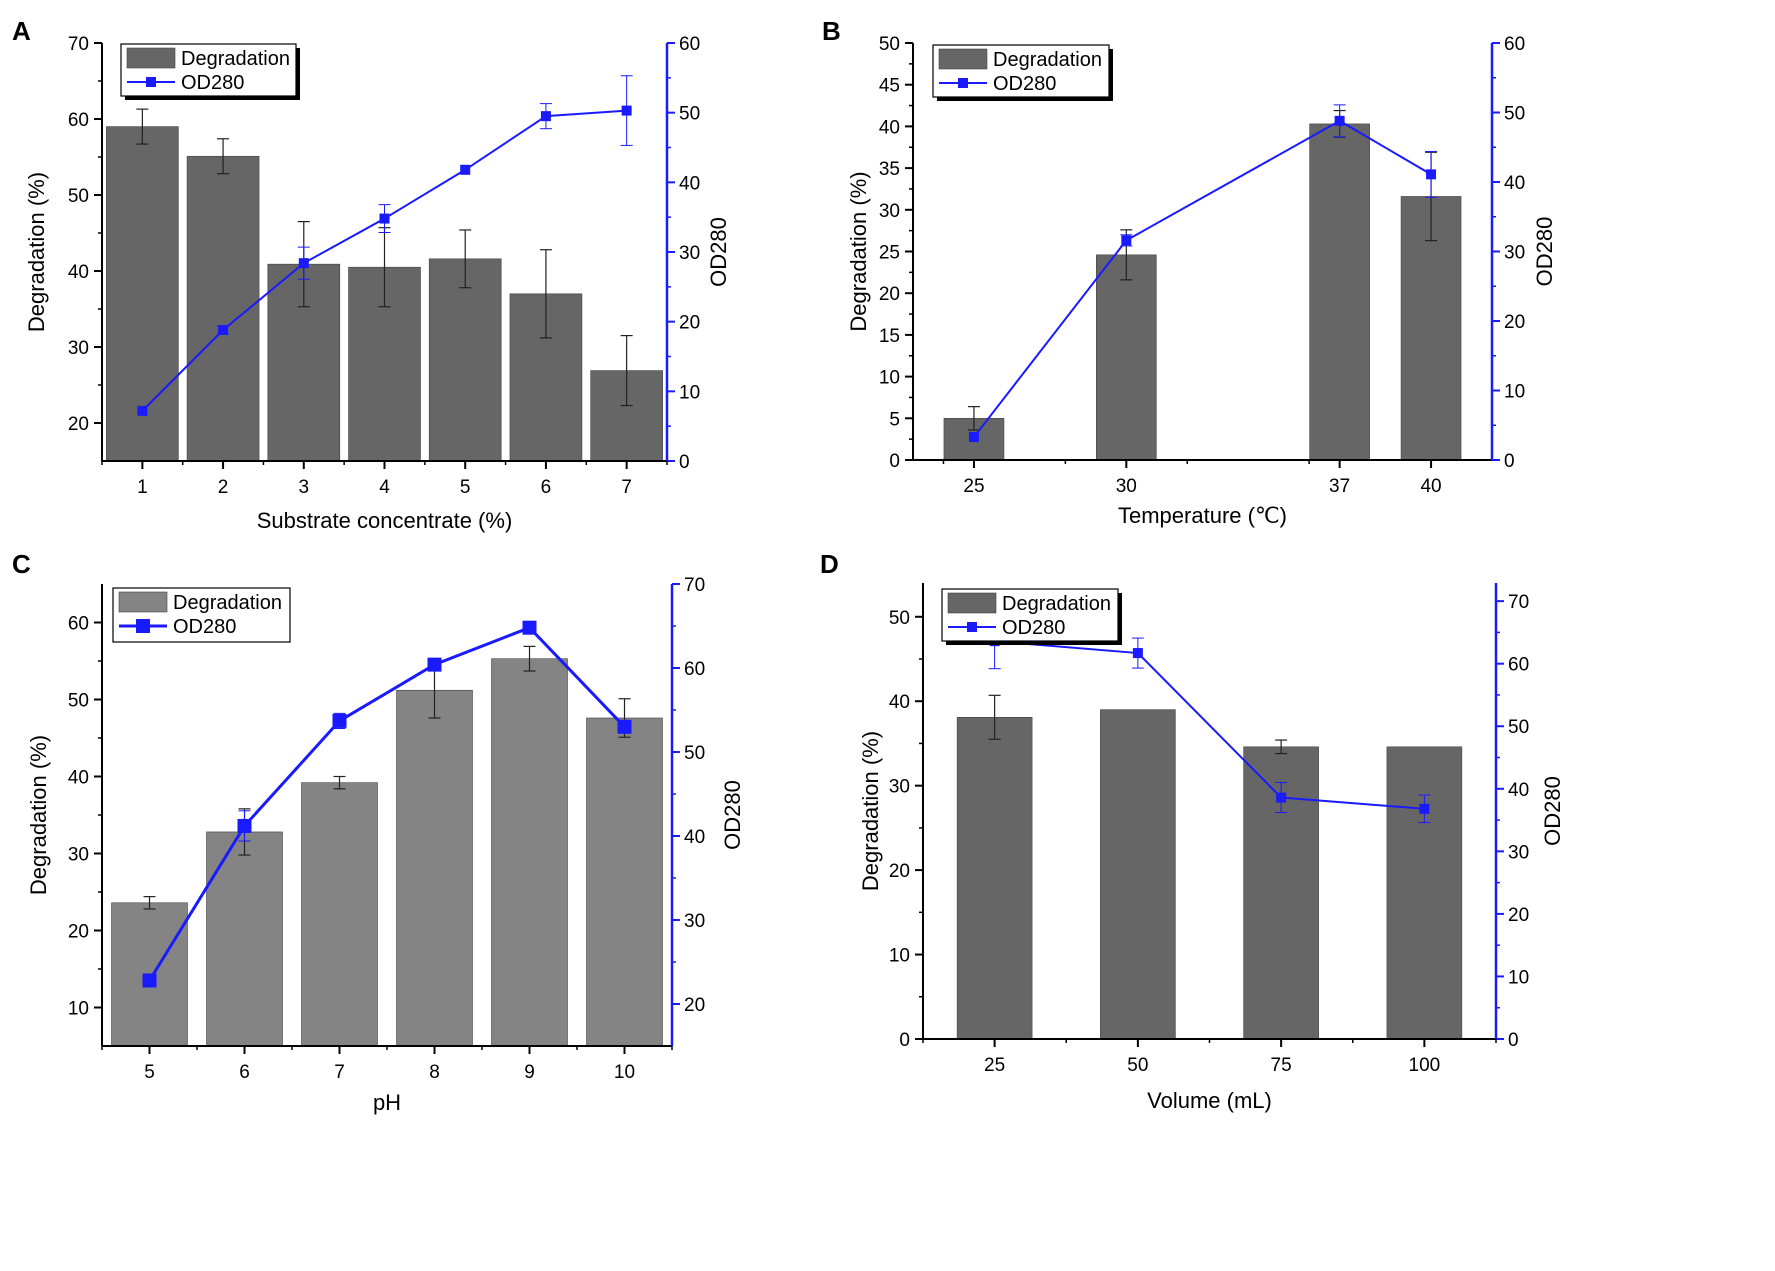  I want to click on panel-letter: B, so click(831, 31).